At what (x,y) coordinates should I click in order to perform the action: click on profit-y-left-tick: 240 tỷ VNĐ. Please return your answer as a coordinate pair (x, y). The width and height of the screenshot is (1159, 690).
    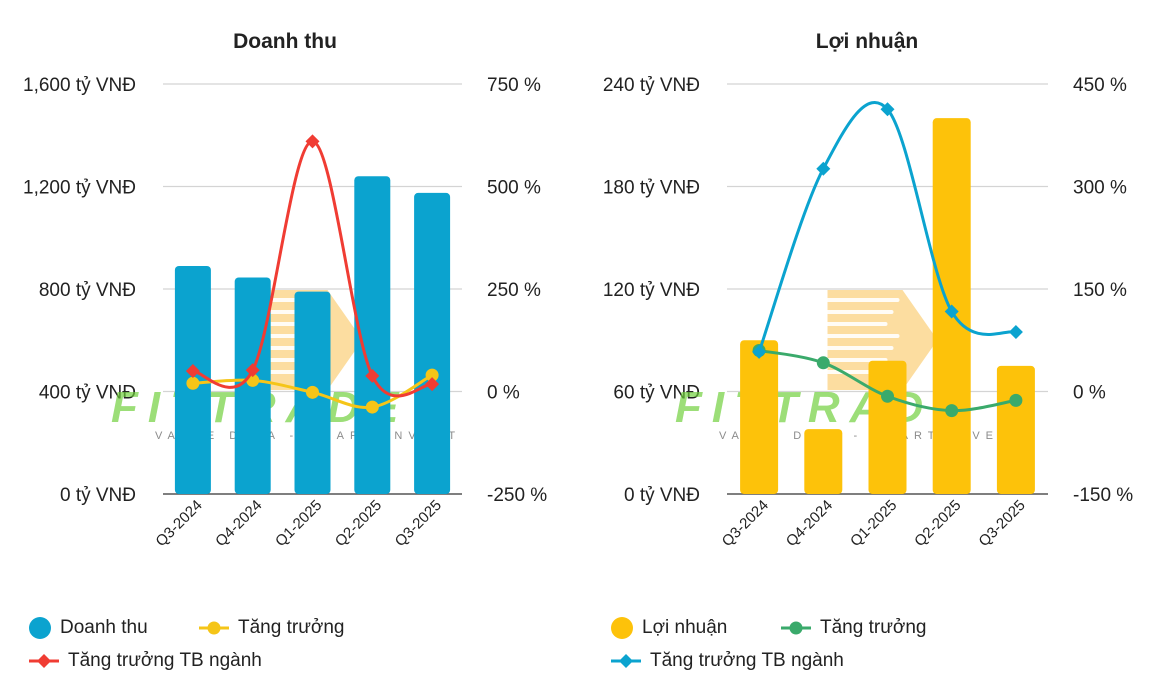
    Looking at the image, I should click on (651, 85).